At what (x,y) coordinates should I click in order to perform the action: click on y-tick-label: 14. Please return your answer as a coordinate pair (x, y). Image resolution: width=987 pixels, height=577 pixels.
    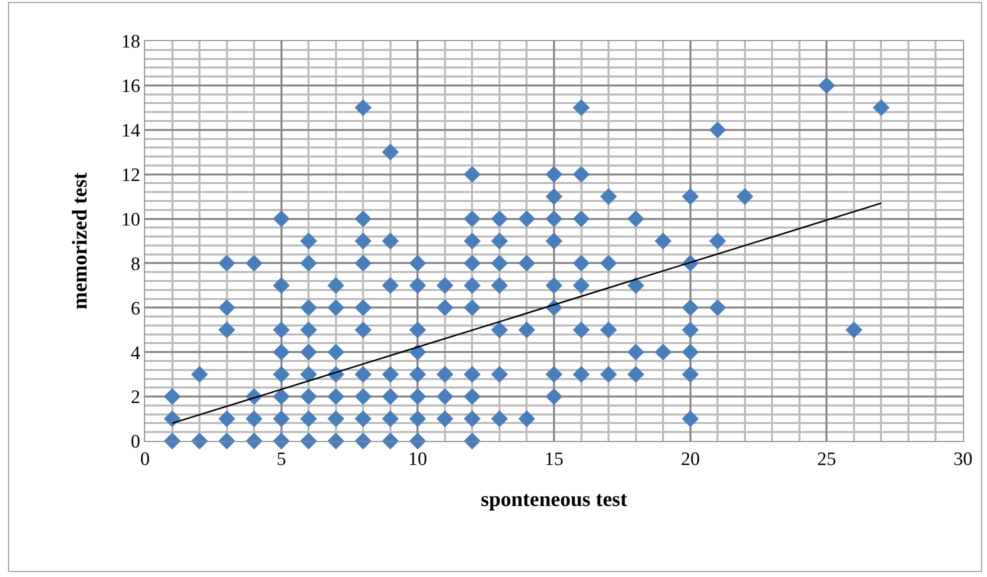
    Looking at the image, I should click on (131, 131).